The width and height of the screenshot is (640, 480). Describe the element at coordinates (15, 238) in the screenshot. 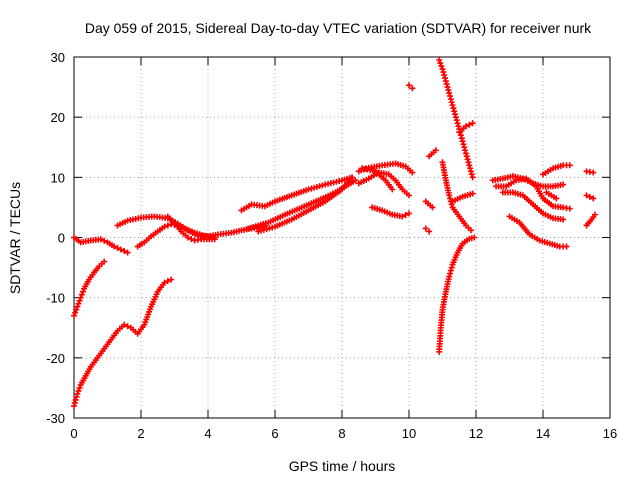

I see `y-axis-label: SDTVAR / TECUs` at that location.